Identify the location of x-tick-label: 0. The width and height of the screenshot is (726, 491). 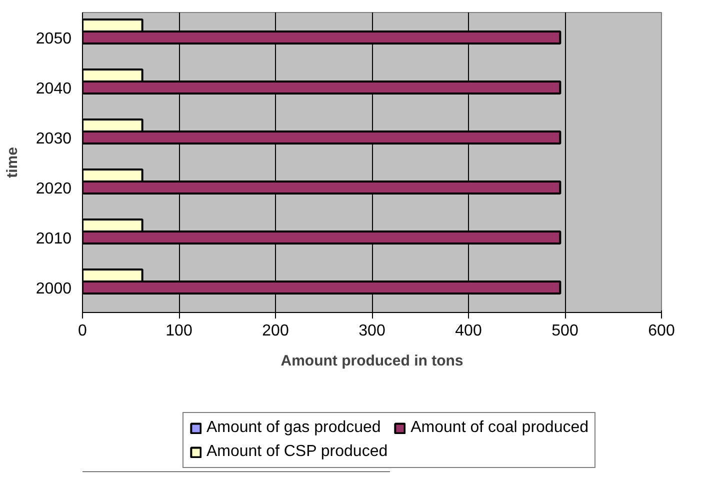
(83, 331).